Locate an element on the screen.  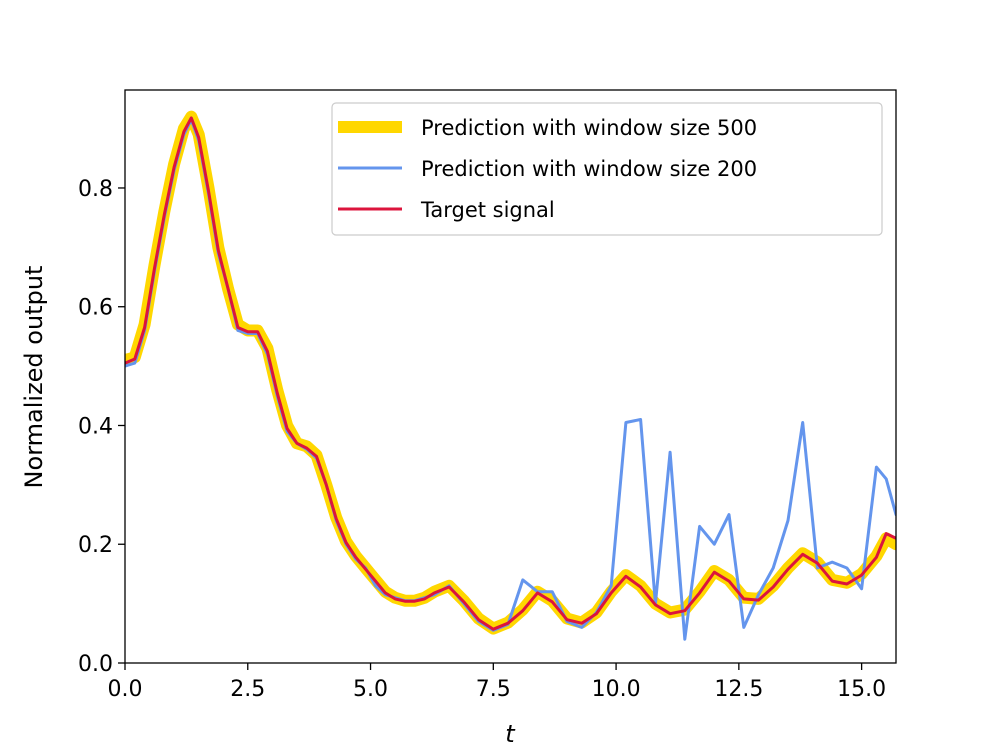
y-tick-label: 0.4 is located at coordinates (95, 426).